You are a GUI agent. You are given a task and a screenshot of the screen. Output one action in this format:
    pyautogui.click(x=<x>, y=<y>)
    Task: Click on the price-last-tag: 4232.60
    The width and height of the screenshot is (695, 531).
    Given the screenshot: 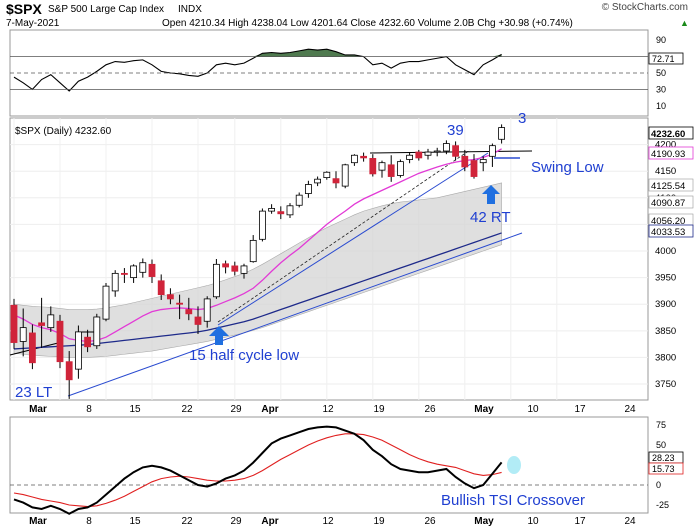 What is the action you would take?
    pyautogui.click(x=671, y=133)
    